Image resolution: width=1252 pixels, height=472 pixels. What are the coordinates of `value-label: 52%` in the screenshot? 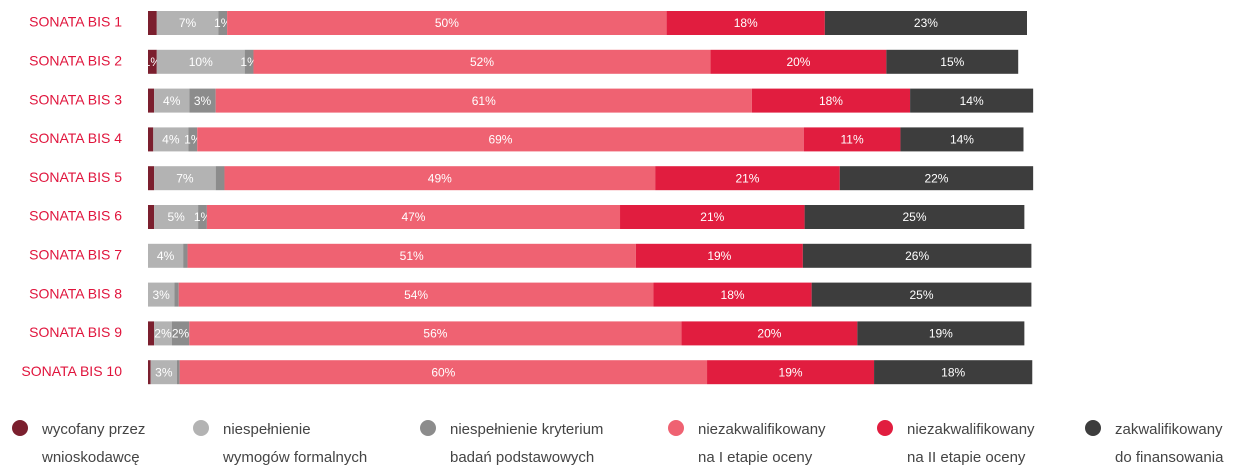 It's located at (482, 62).